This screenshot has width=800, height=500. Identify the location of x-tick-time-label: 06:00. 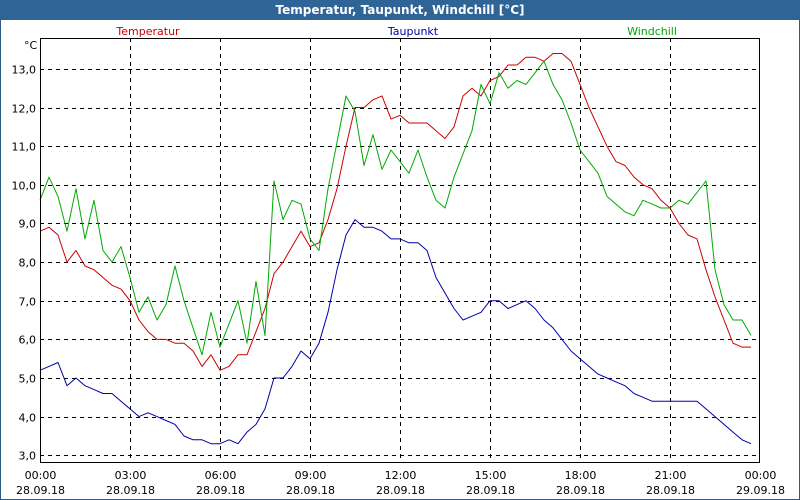
(221, 475).